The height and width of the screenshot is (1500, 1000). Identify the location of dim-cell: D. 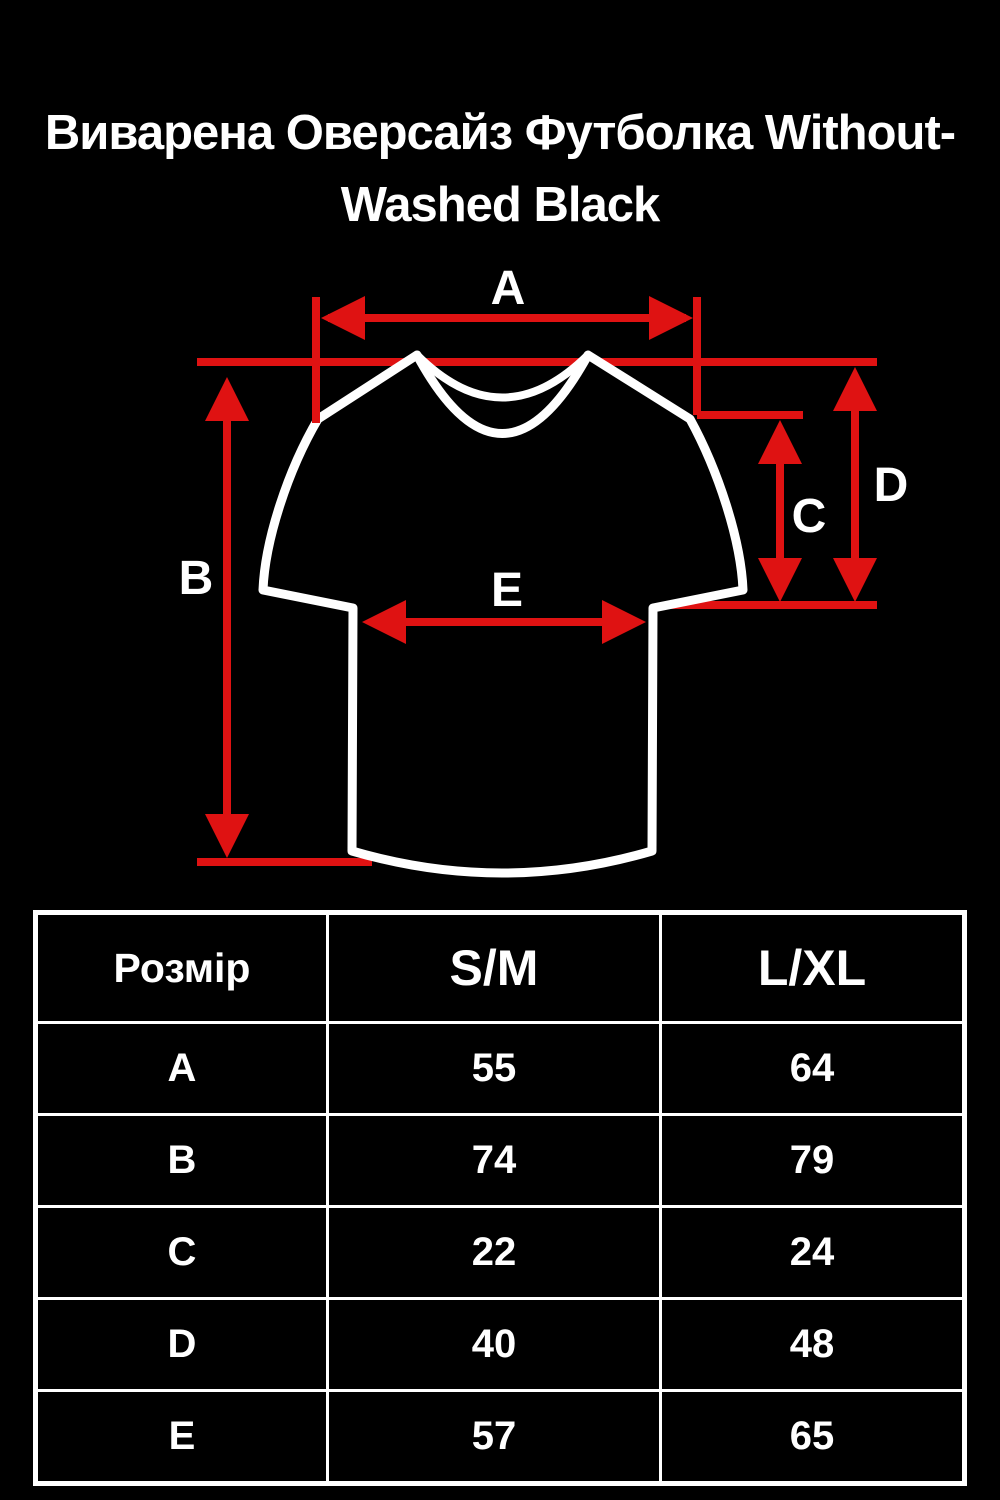
(182, 1344).